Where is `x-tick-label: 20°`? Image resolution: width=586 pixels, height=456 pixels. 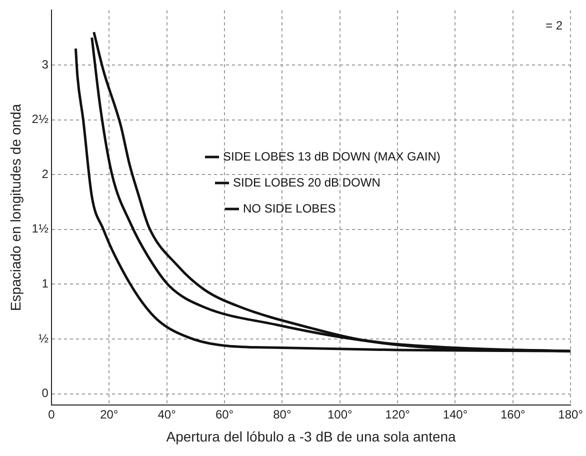
x-tick-label: 20° is located at coordinates (109, 414).